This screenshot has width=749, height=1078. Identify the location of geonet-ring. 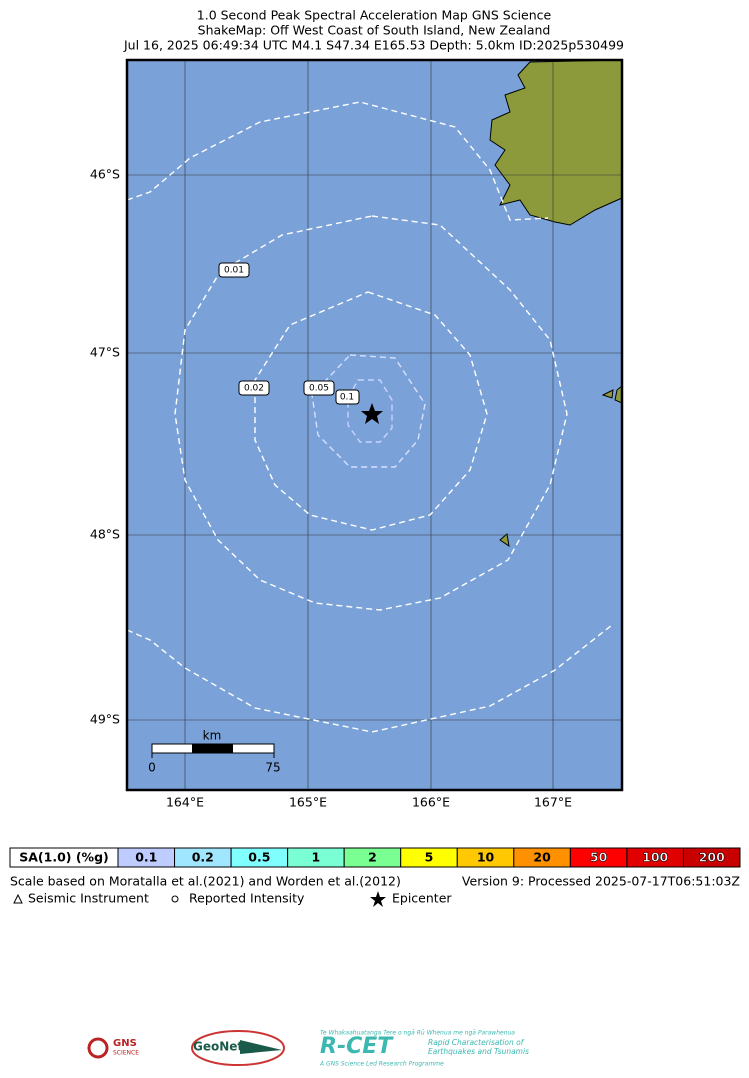
(238, 1048).